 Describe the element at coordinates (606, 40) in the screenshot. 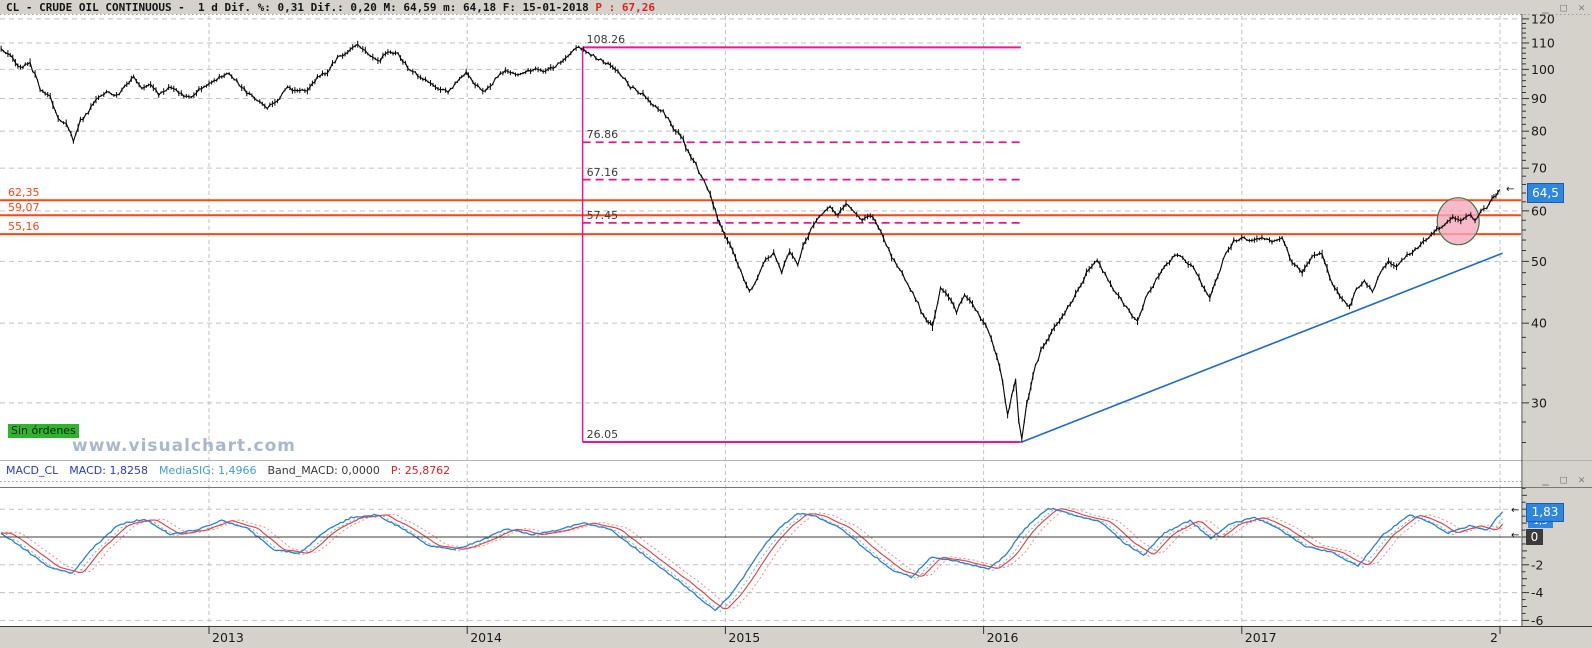

I see `fib-level-label: 108.26` at that location.